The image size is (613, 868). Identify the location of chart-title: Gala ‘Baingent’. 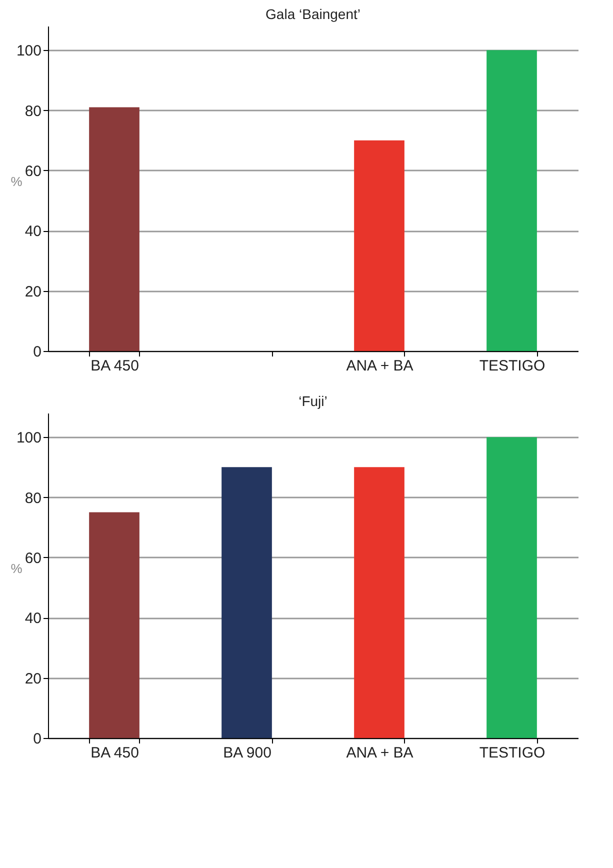
(313, 14).